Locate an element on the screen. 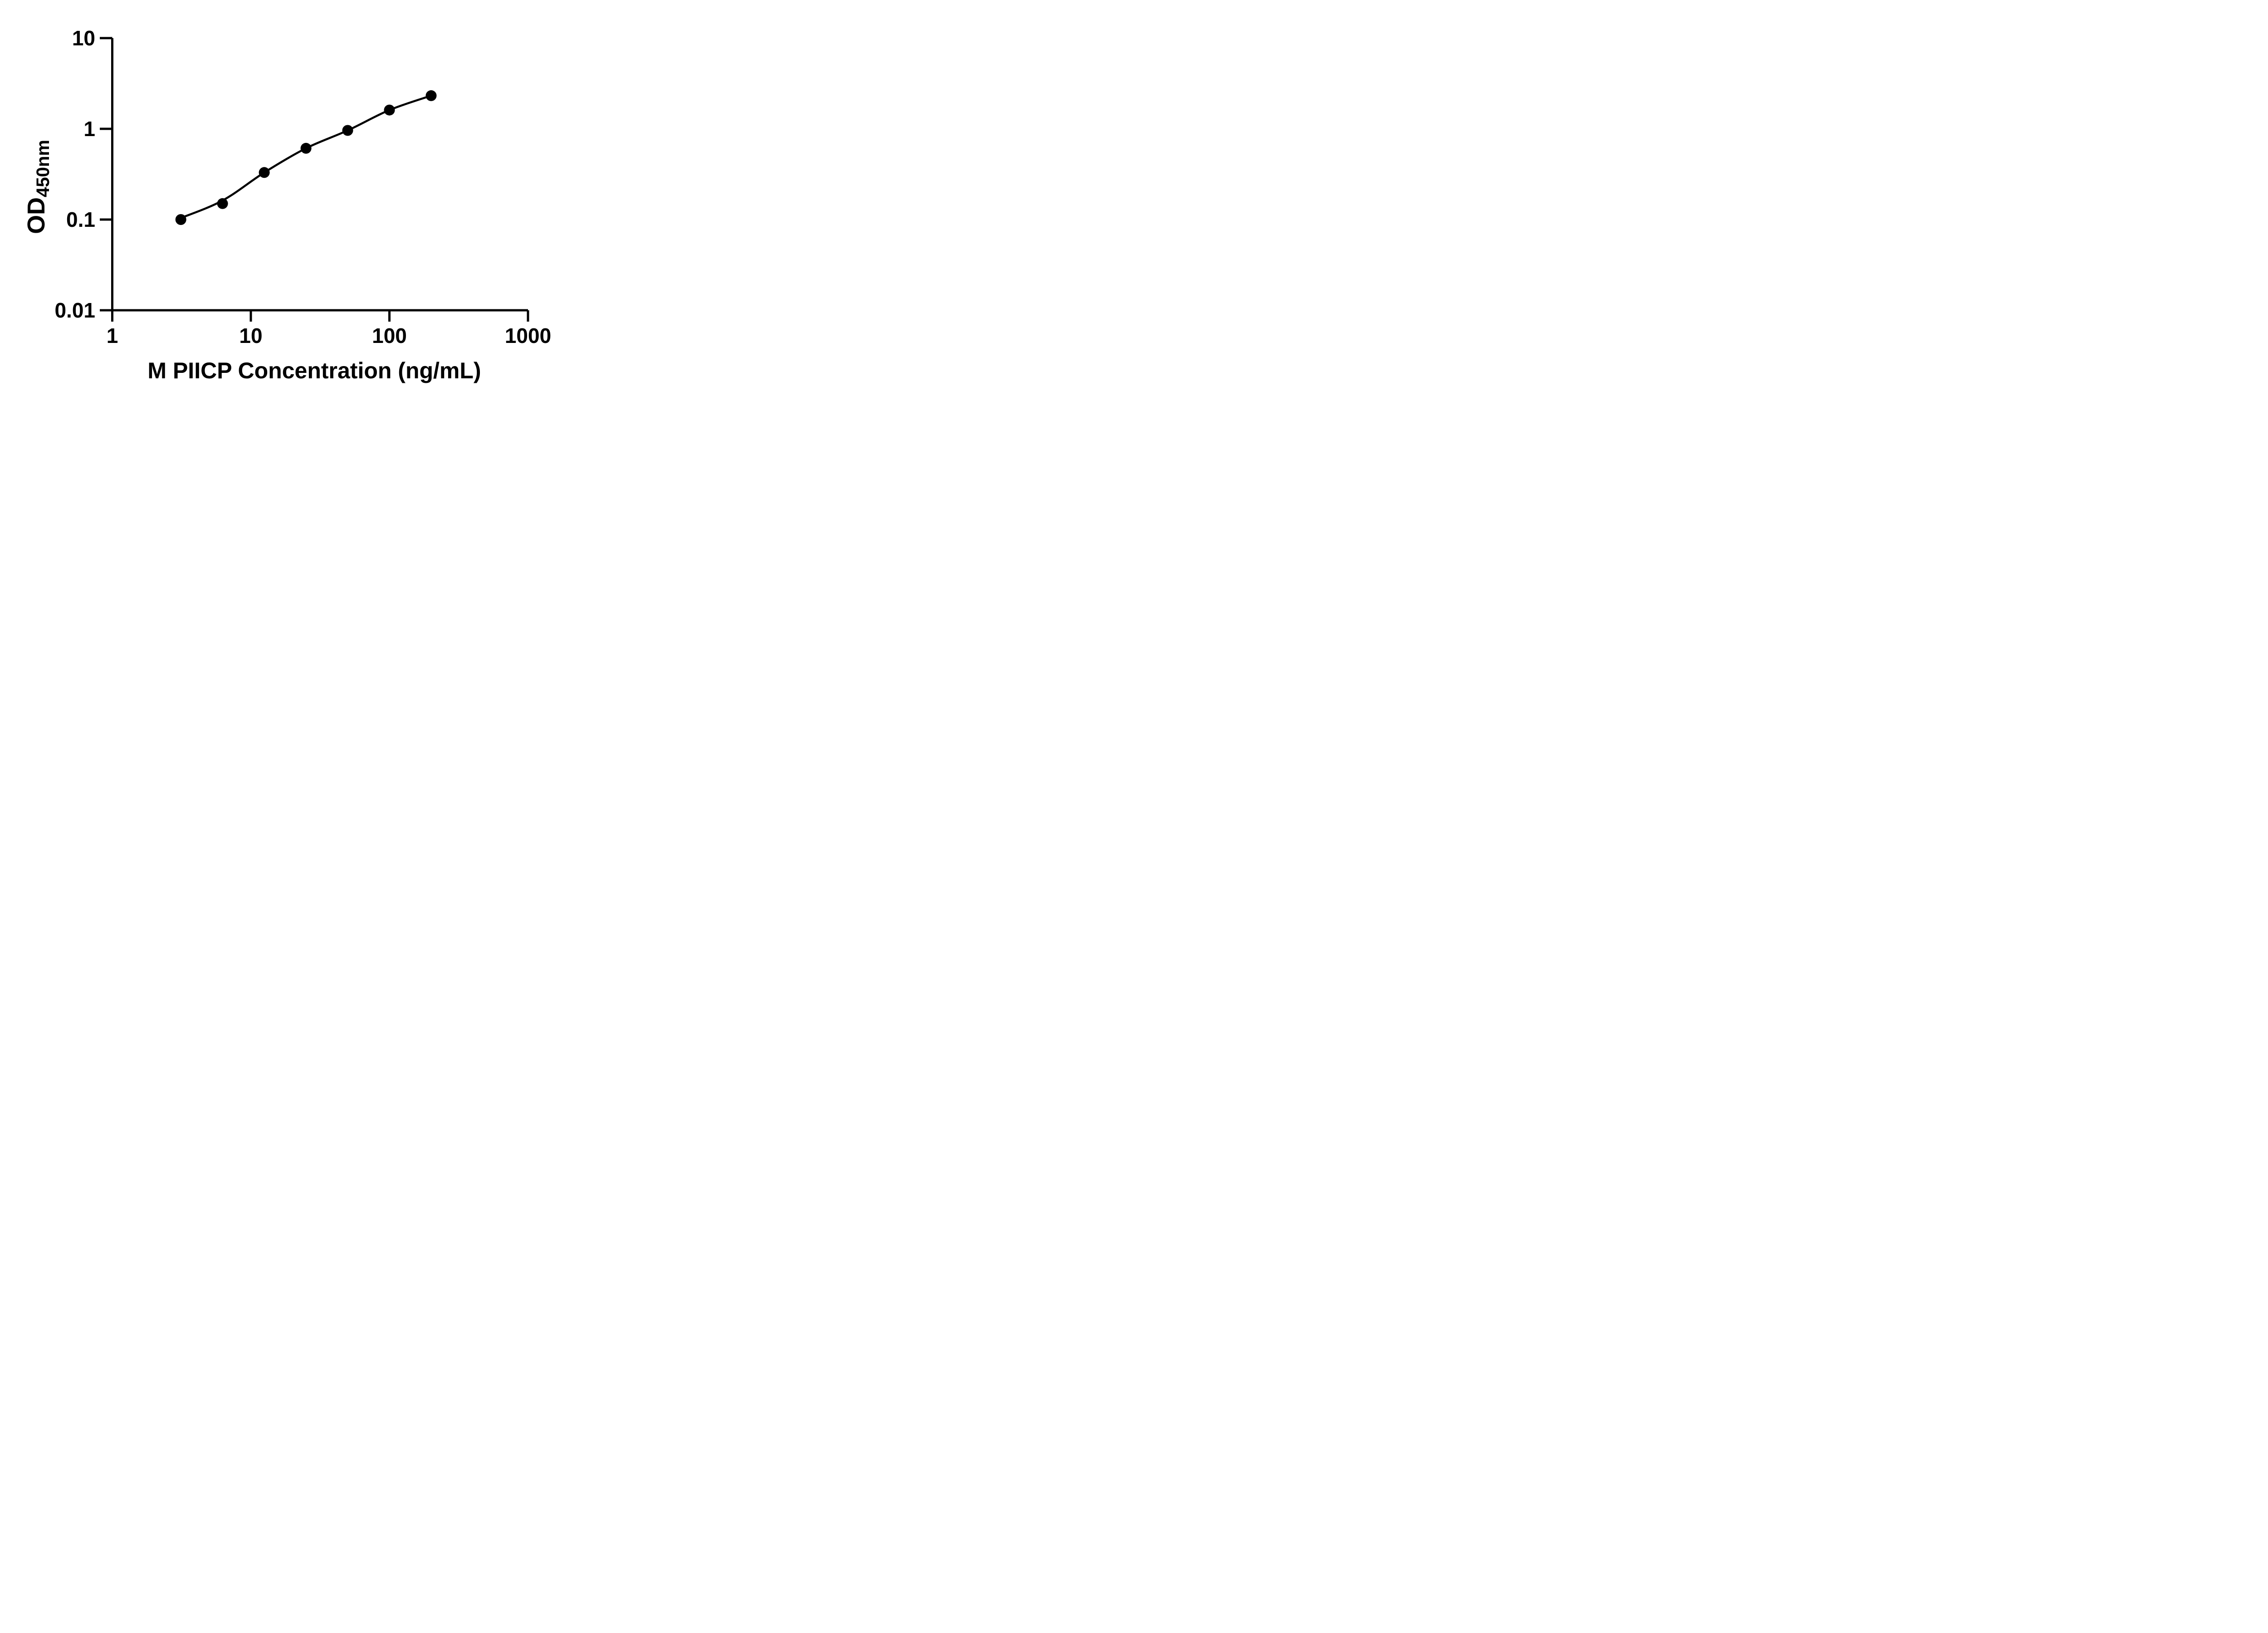 The image size is (2268, 1633). y-tick-label-0.1: 0.1 is located at coordinates (80, 219).